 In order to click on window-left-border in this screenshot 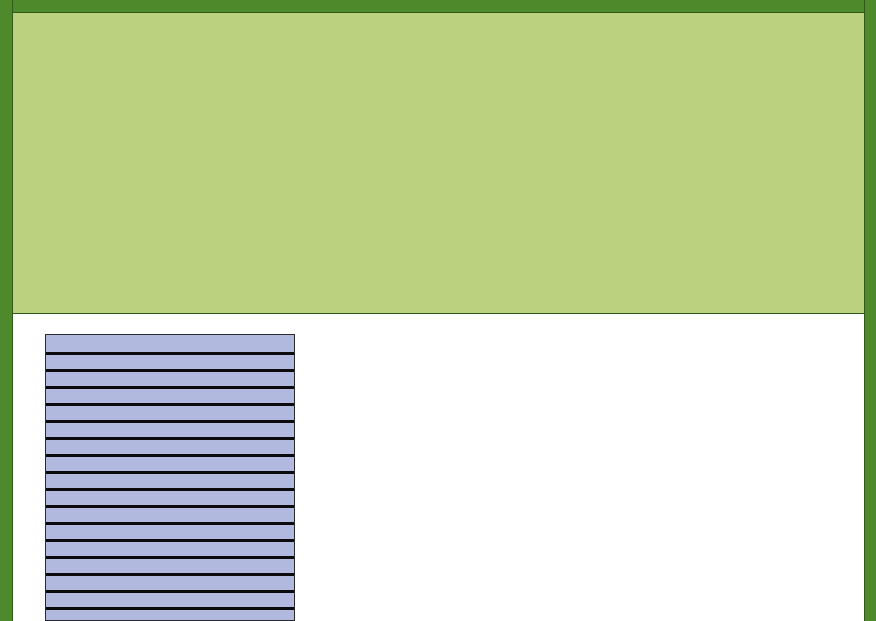, I will do `click(6, 310)`.